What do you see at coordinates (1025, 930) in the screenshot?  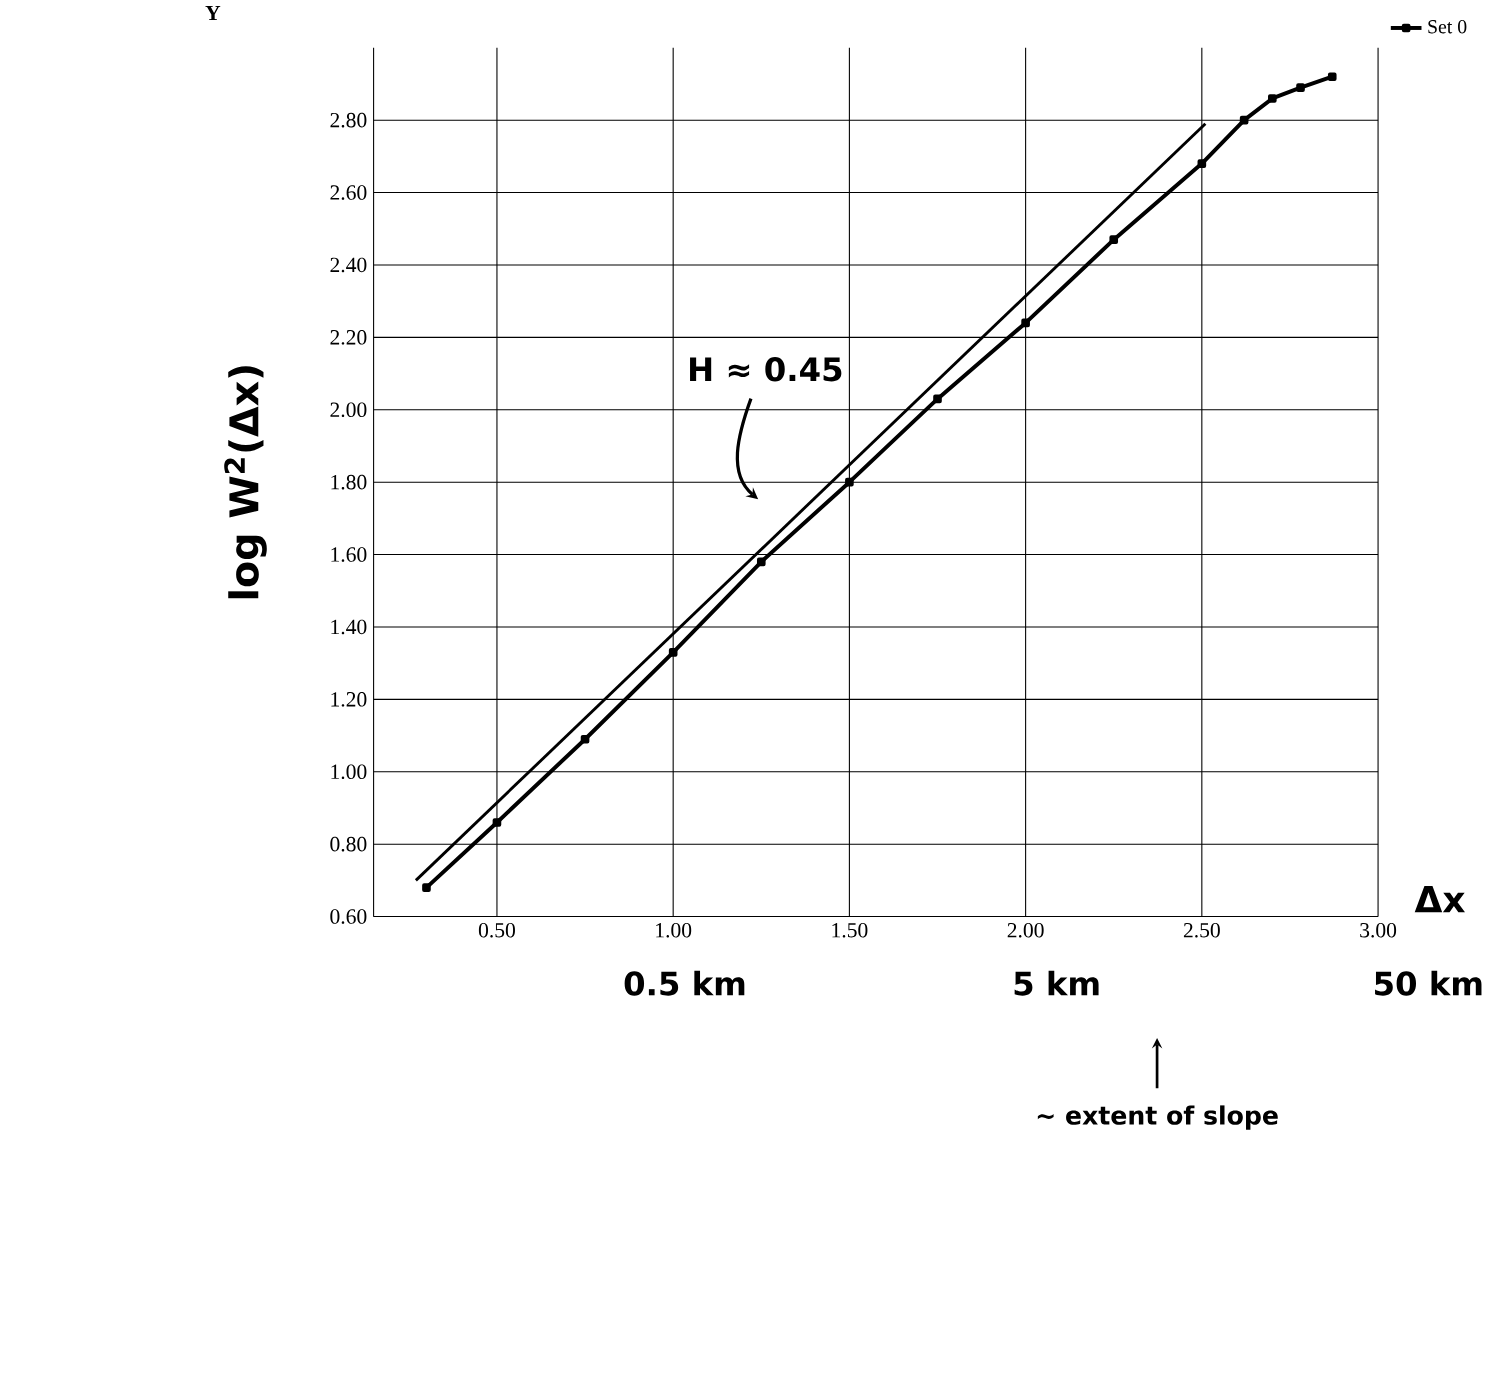 I see `x-tick-label: 2.00` at bounding box center [1025, 930].